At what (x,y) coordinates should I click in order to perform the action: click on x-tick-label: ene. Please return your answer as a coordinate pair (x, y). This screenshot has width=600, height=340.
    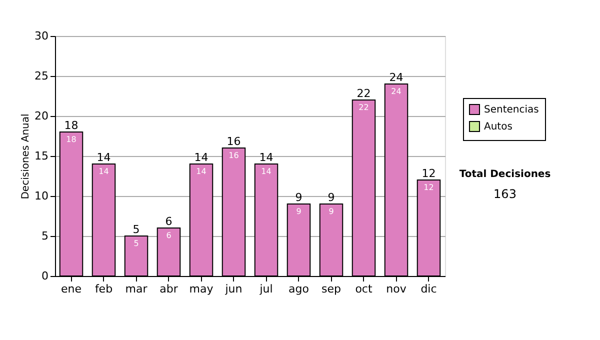
    Looking at the image, I should click on (71, 289).